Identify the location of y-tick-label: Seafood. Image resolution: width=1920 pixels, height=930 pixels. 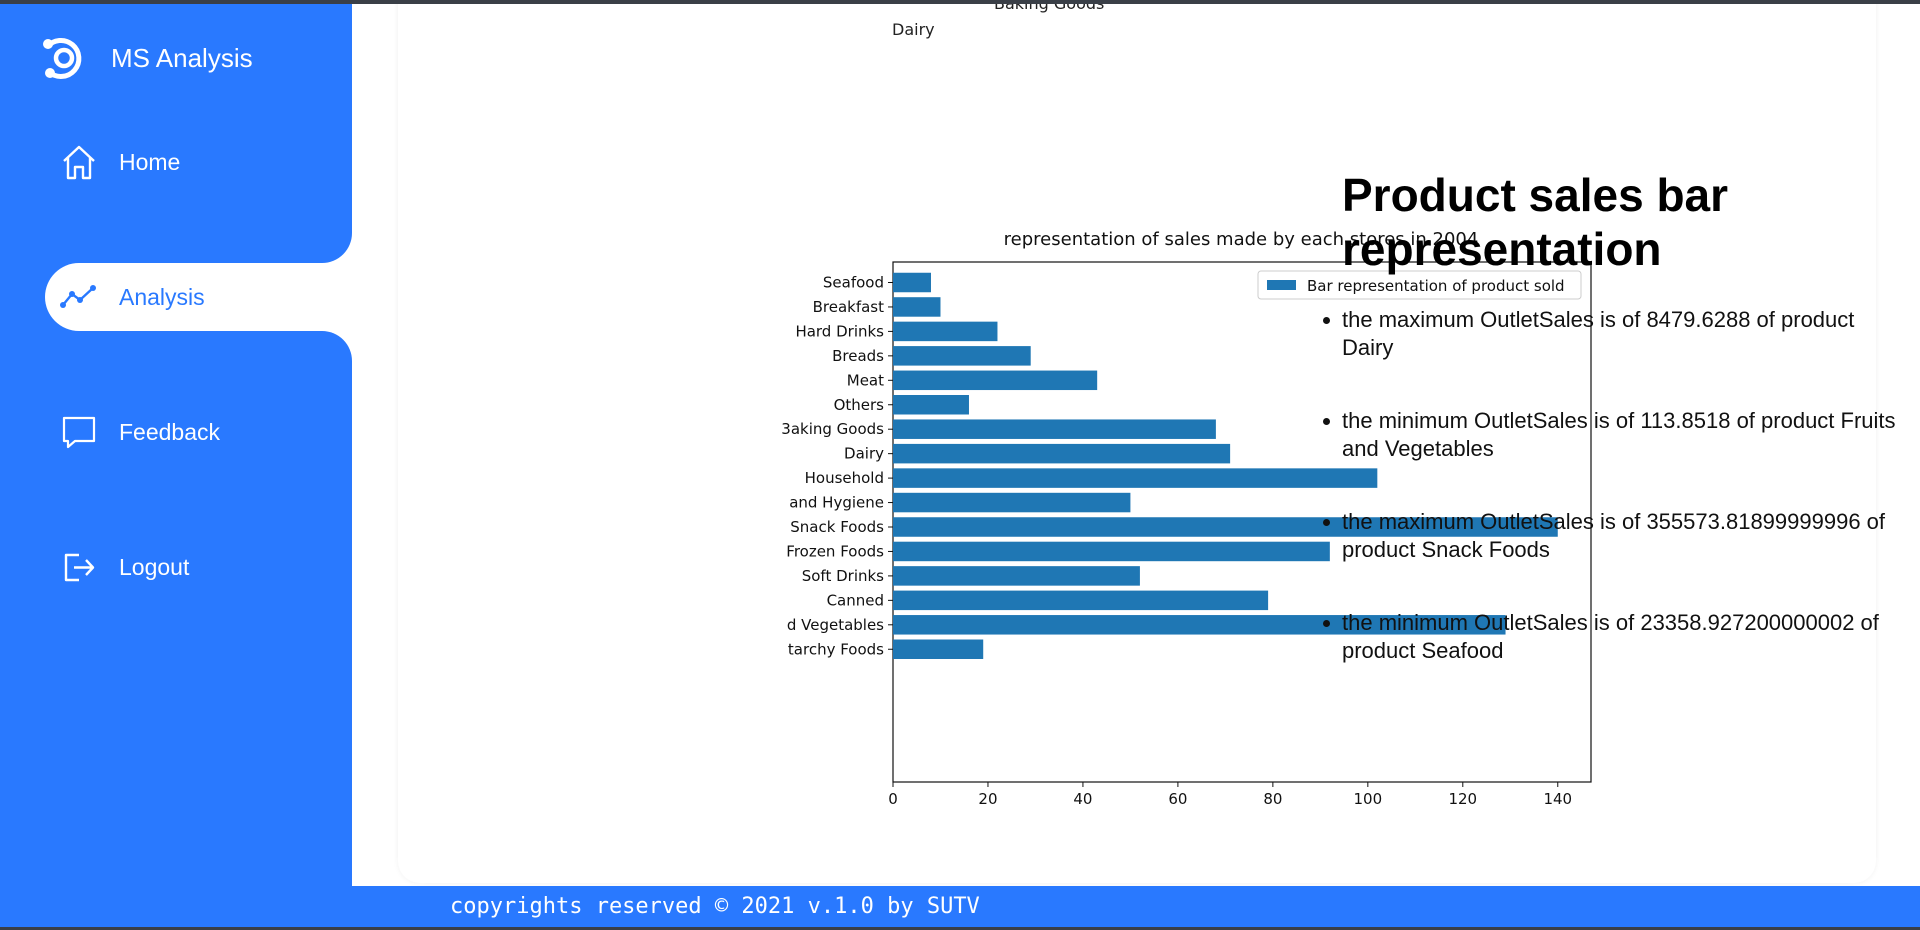
(853, 283).